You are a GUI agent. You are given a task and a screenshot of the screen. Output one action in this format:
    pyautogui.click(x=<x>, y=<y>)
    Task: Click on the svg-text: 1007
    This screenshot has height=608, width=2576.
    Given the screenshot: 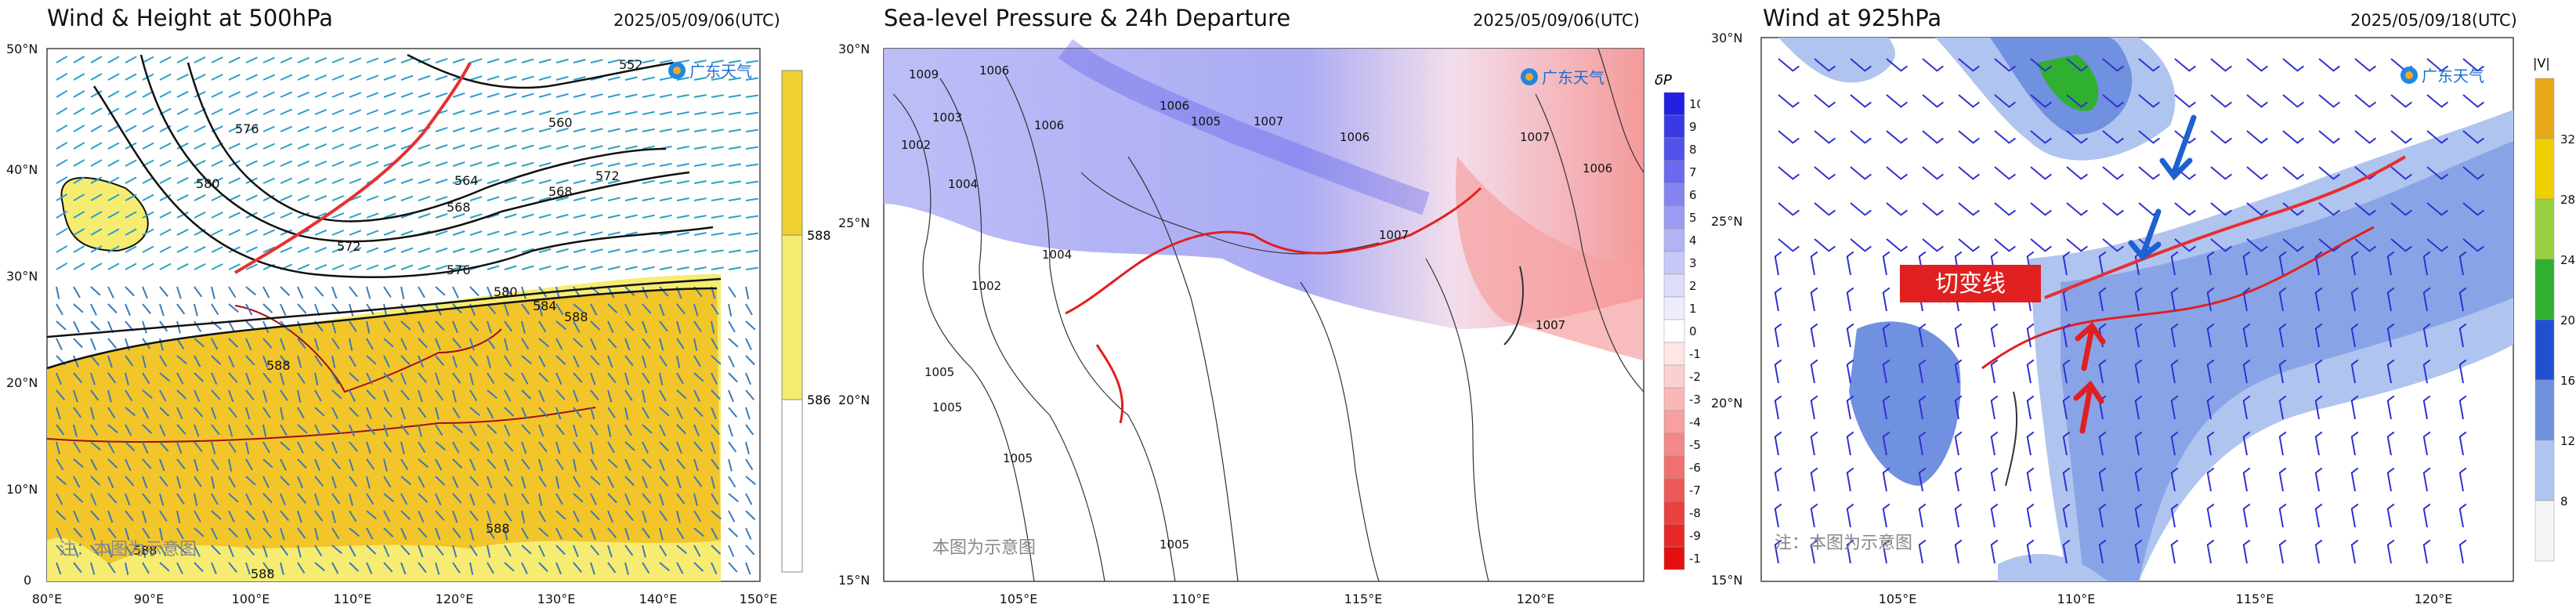 What is the action you would take?
    pyautogui.click(x=1551, y=325)
    